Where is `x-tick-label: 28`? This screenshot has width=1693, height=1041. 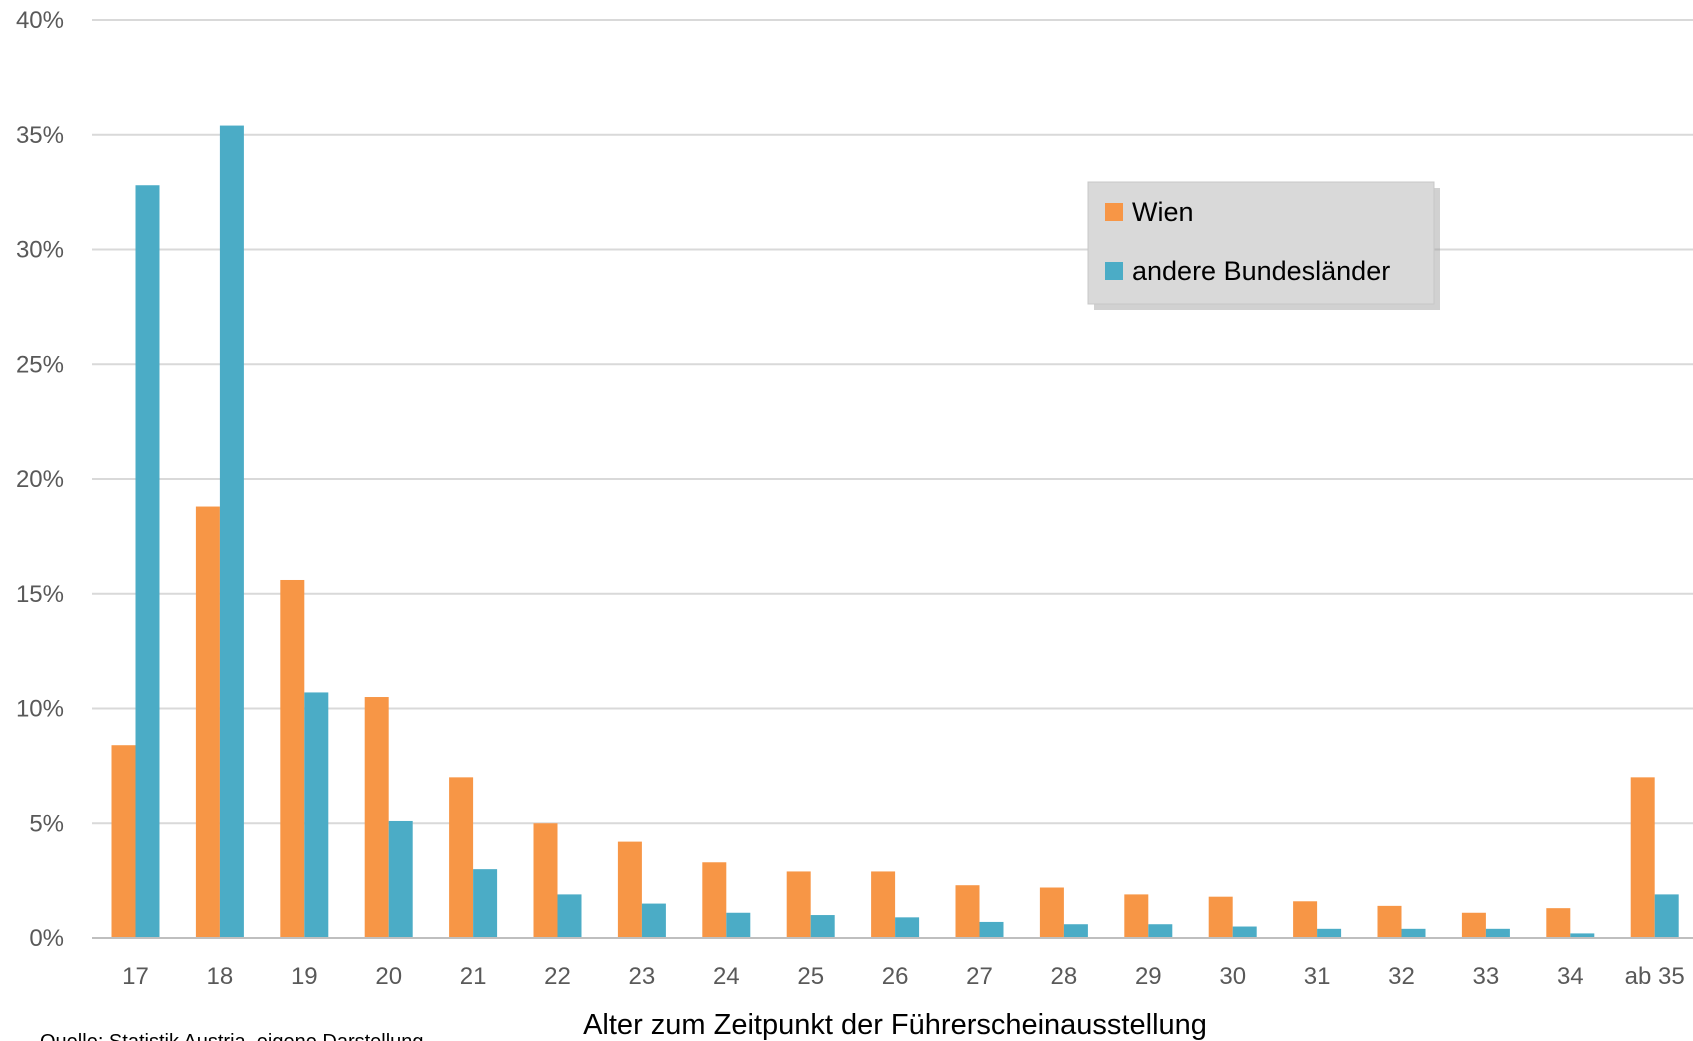 x-tick-label: 28 is located at coordinates (1064, 976).